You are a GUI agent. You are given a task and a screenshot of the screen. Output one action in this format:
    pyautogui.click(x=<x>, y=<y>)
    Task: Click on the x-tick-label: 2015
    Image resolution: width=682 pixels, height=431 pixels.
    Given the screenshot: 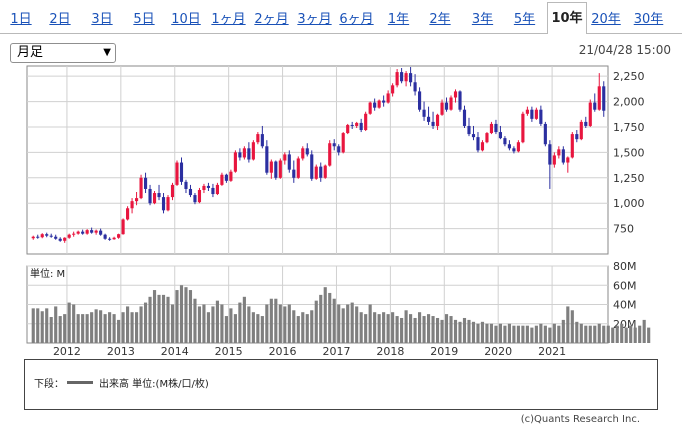 What is the action you would take?
    pyautogui.click(x=229, y=351)
    